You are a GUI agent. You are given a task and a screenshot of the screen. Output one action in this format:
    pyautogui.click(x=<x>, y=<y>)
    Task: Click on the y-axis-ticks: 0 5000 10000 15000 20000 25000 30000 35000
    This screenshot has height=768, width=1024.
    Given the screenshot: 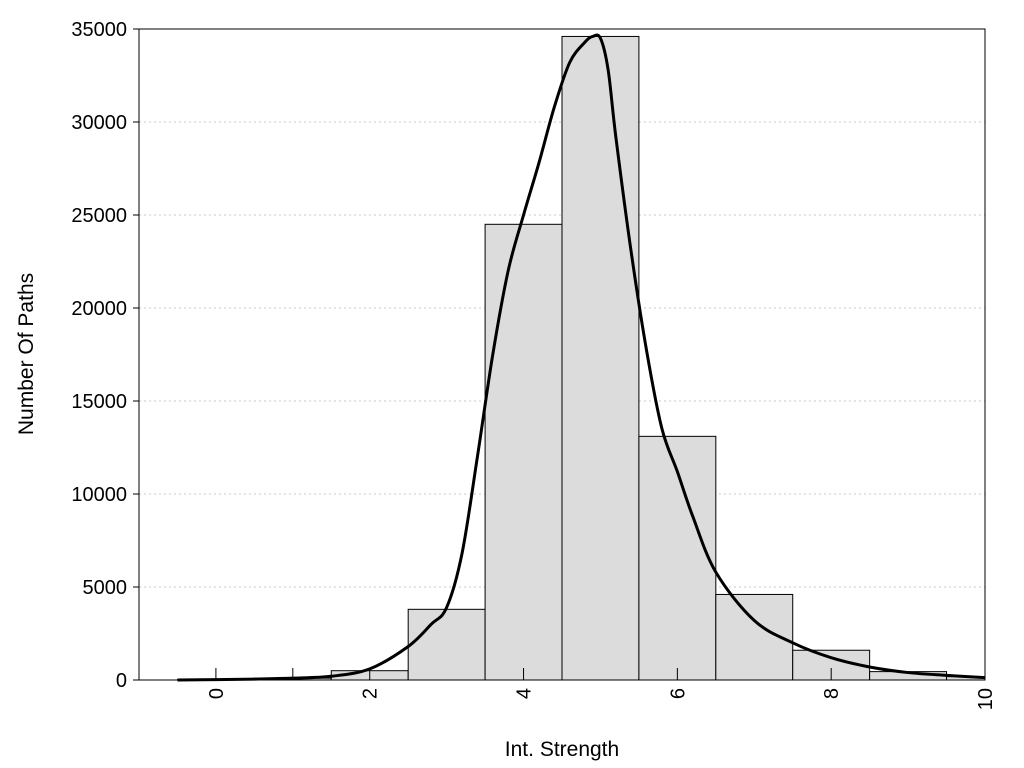 What is the action you would take?
    pyautogui.click(x=105, y=355)
    